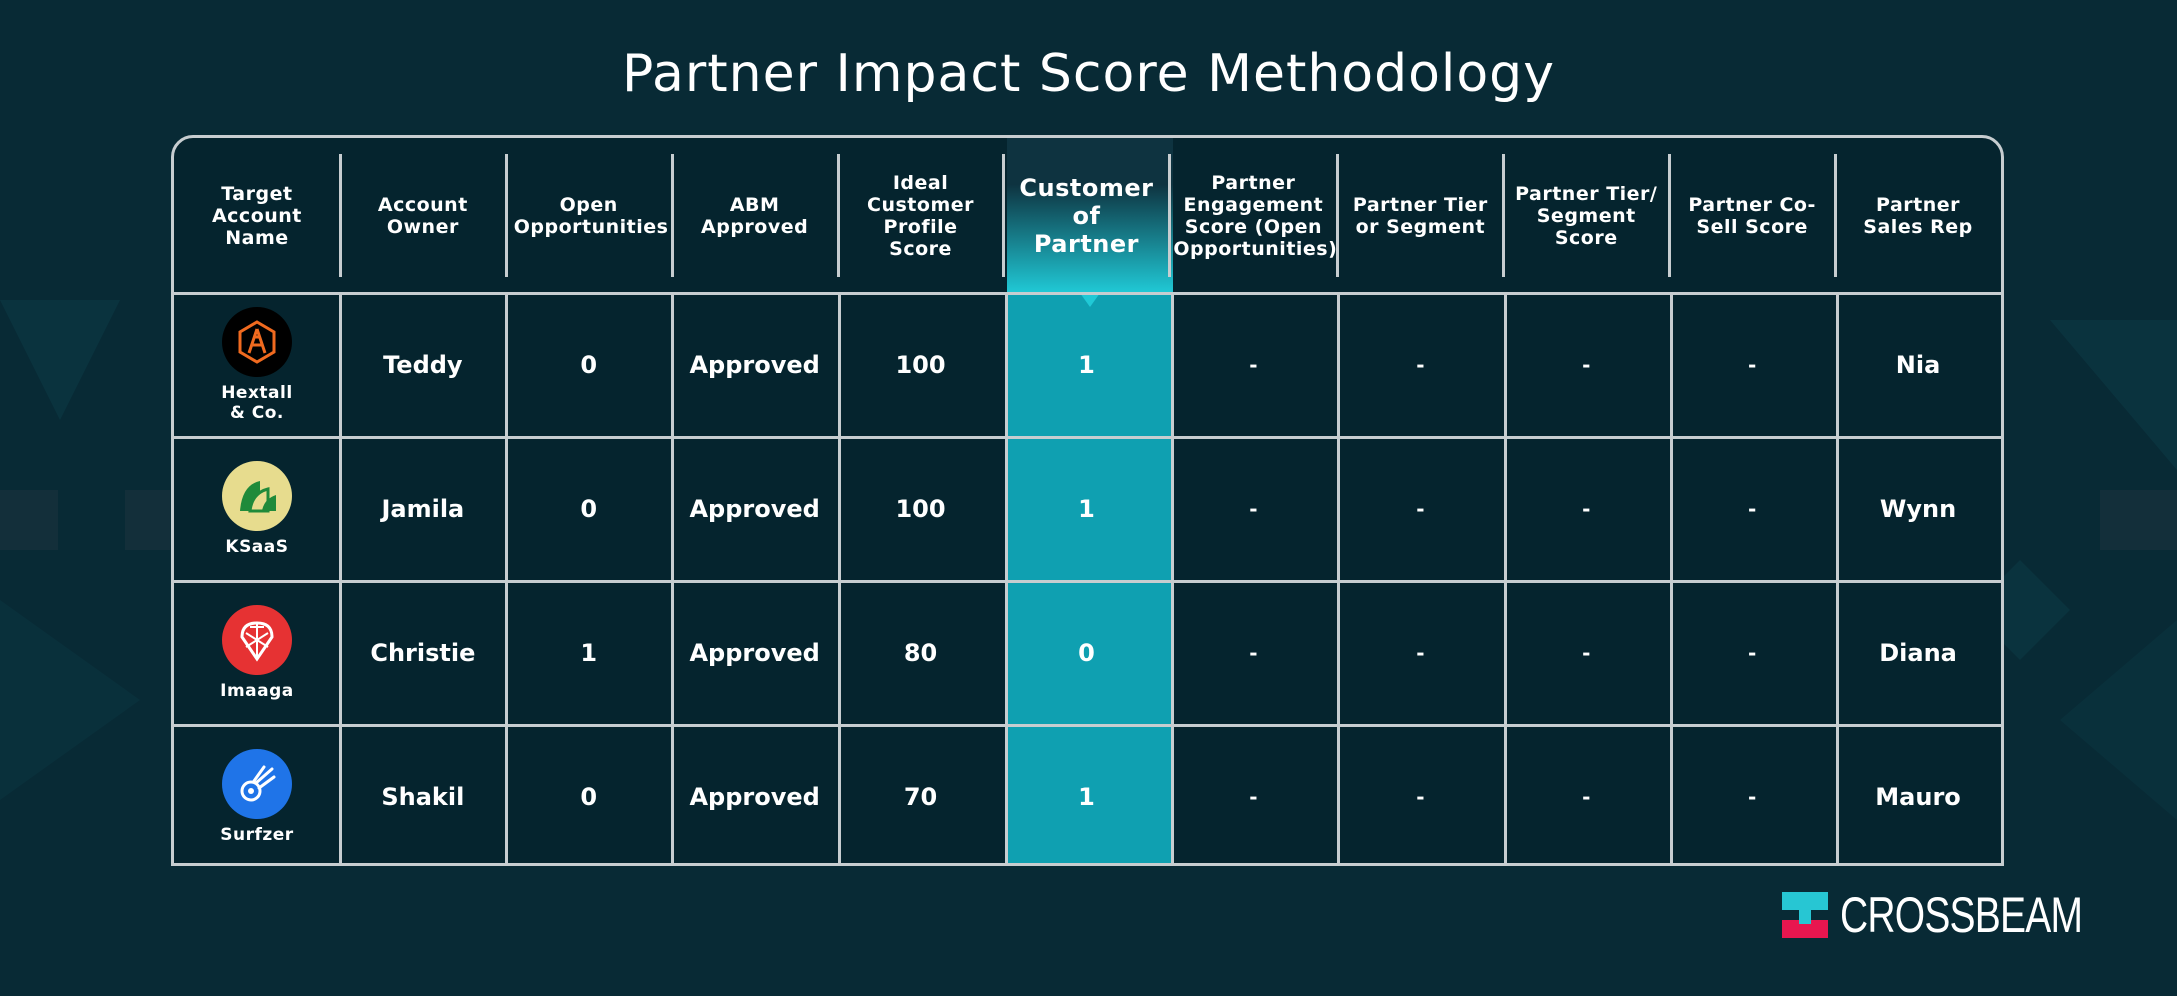  Describe the element at coordinates (1421, 215) in the screenshot. I see `header-partner-tier: Partner Tier or Segment` at that location.